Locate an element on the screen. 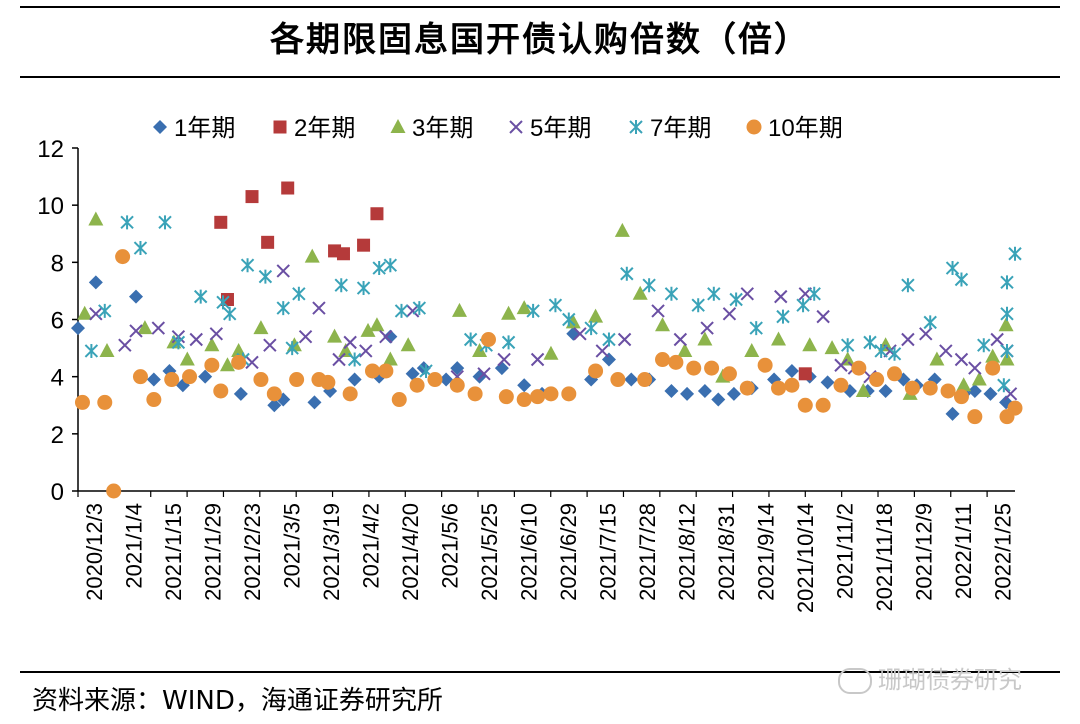  title-rule is located at coordinates (540, 77).